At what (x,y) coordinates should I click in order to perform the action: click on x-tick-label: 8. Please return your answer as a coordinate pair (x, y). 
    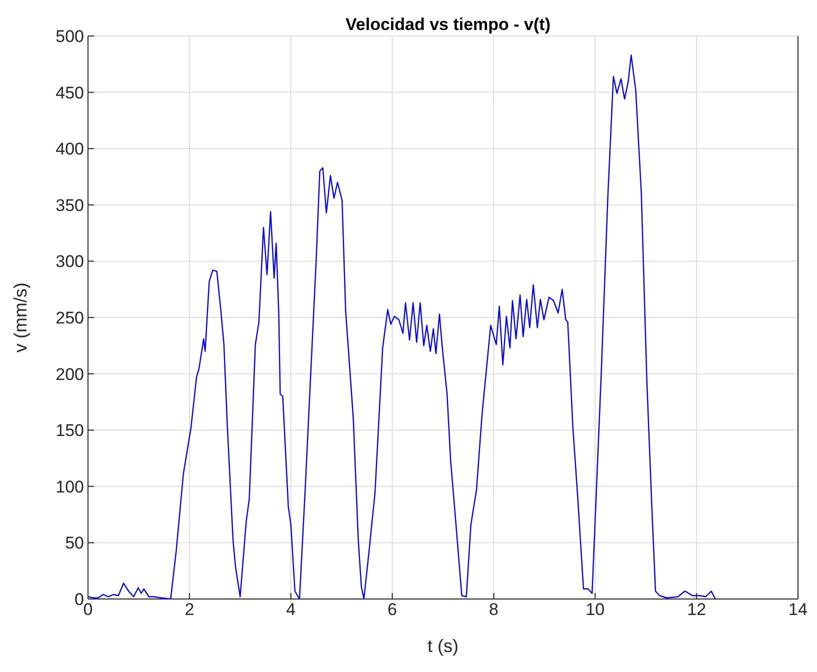
    Looking at the image, I should click on (493, 610).